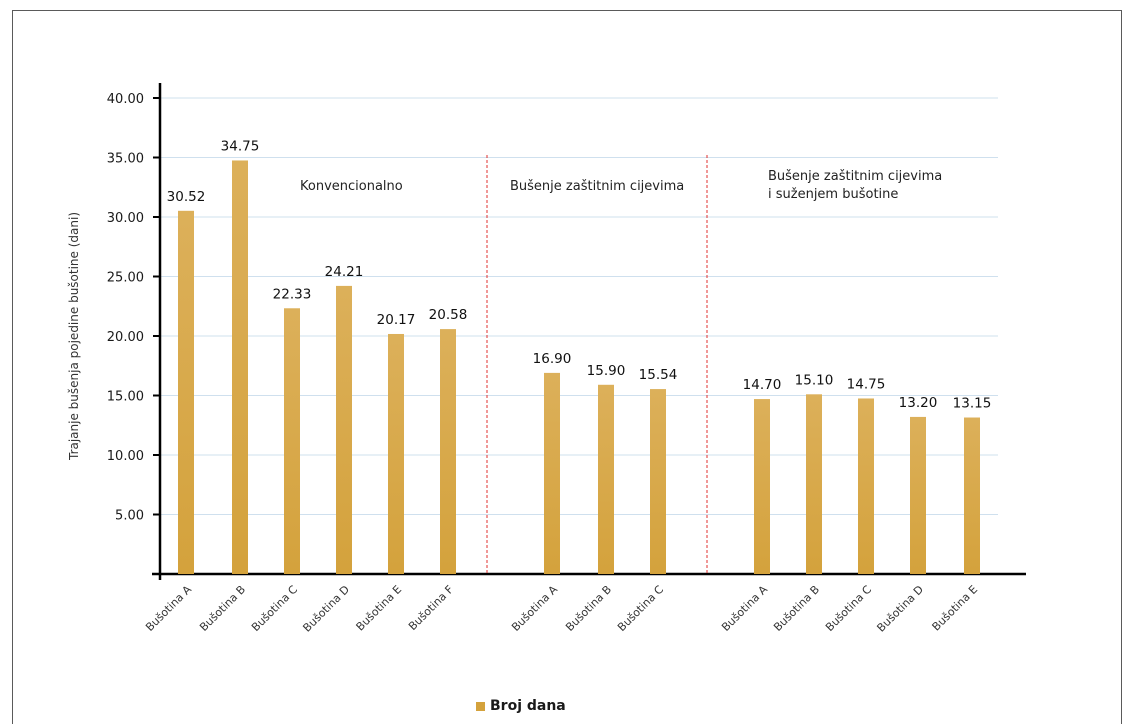  What do you see at coordinates (480, 706) in the screenshot?
I see `legend-swatch` at bounding box center [480, 706].